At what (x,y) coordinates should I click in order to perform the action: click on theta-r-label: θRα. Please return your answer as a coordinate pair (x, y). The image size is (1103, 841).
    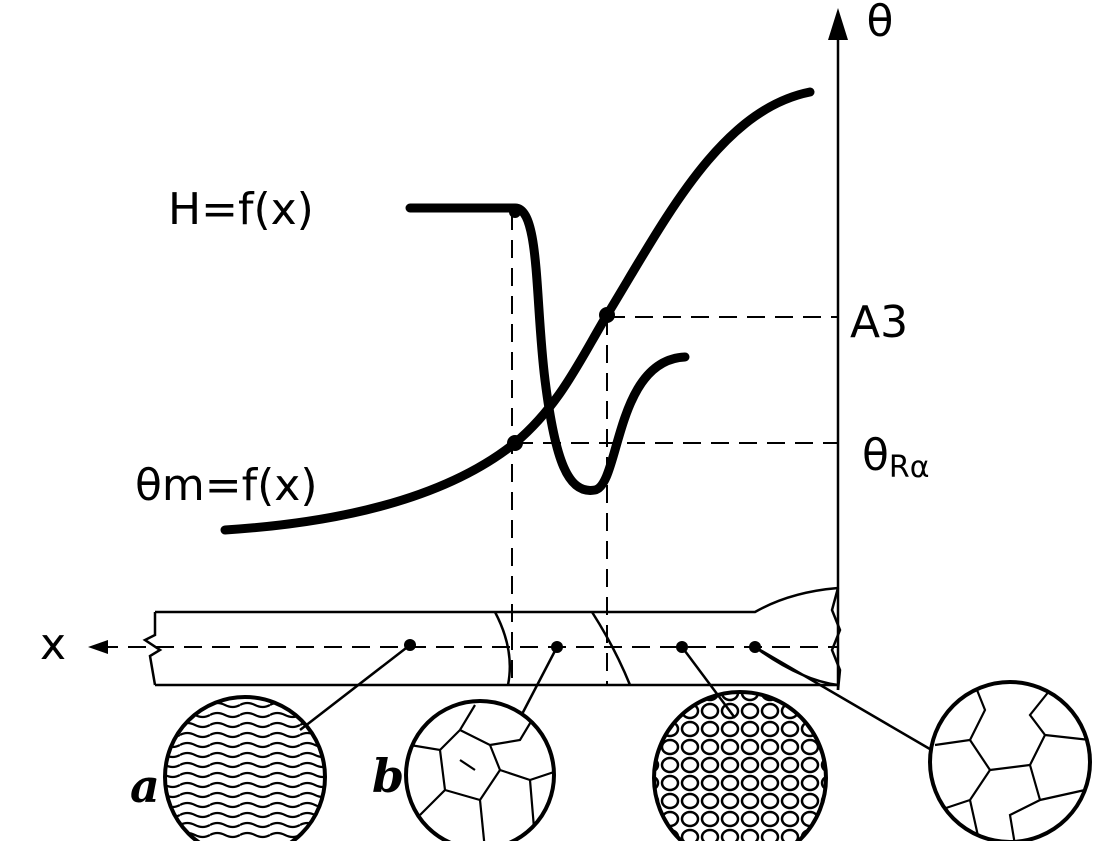
    Looking at the image, I should click on (896, 457).